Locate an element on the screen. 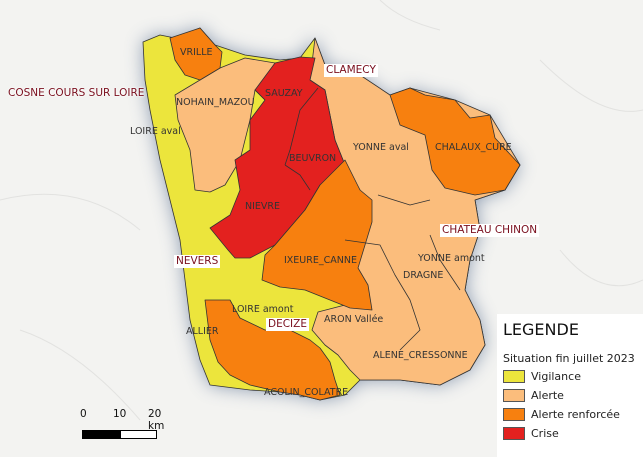 This screenshot has height=457, width=643. zone-label-vrille: VRILLE is located at coordinates (196, 52).